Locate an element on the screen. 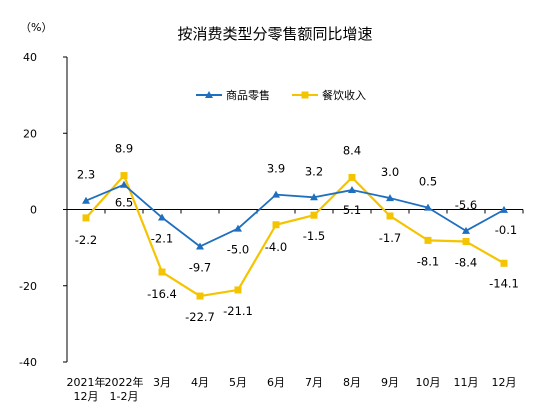 Image resolution: width=554 pixels, height=415 pixels. catering-data-label: -8.4 is located at coordinates (466, 263).